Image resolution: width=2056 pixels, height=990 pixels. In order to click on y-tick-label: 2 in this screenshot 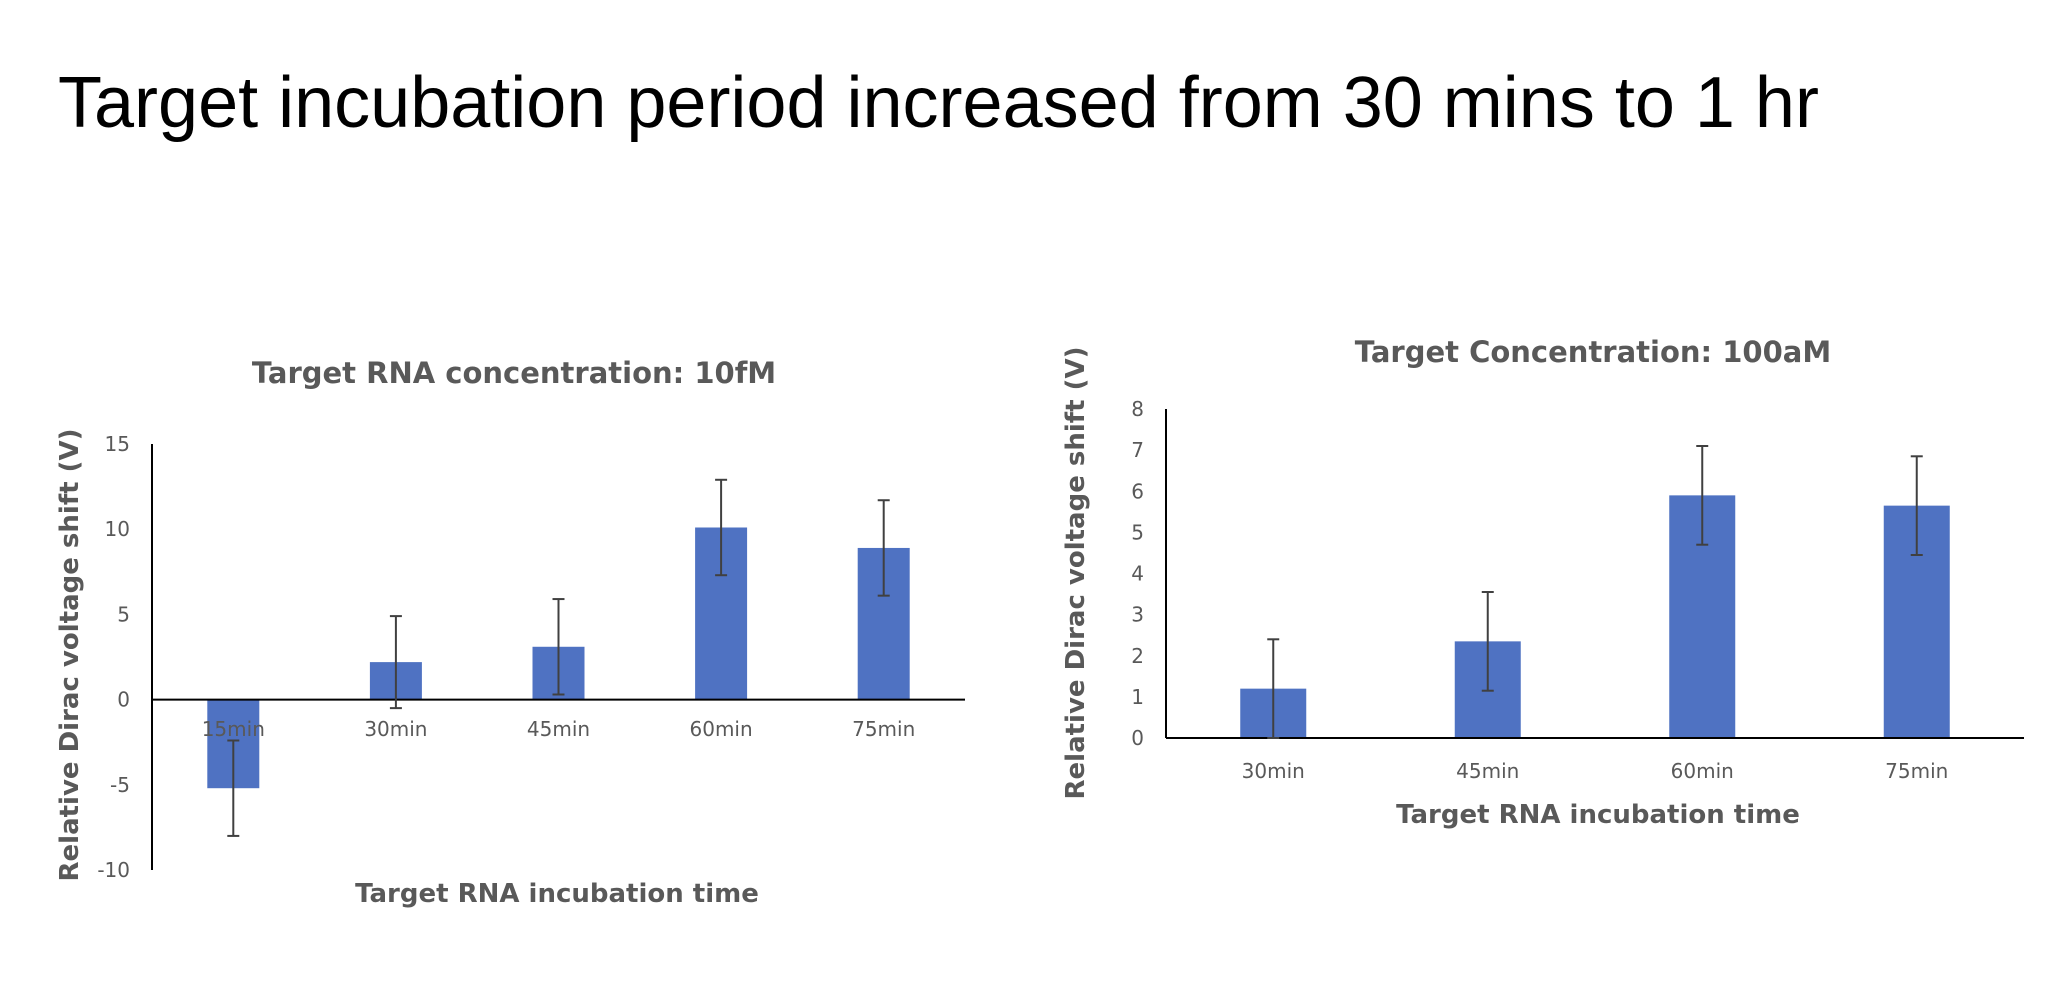, I will do `click(1137, 656)`.